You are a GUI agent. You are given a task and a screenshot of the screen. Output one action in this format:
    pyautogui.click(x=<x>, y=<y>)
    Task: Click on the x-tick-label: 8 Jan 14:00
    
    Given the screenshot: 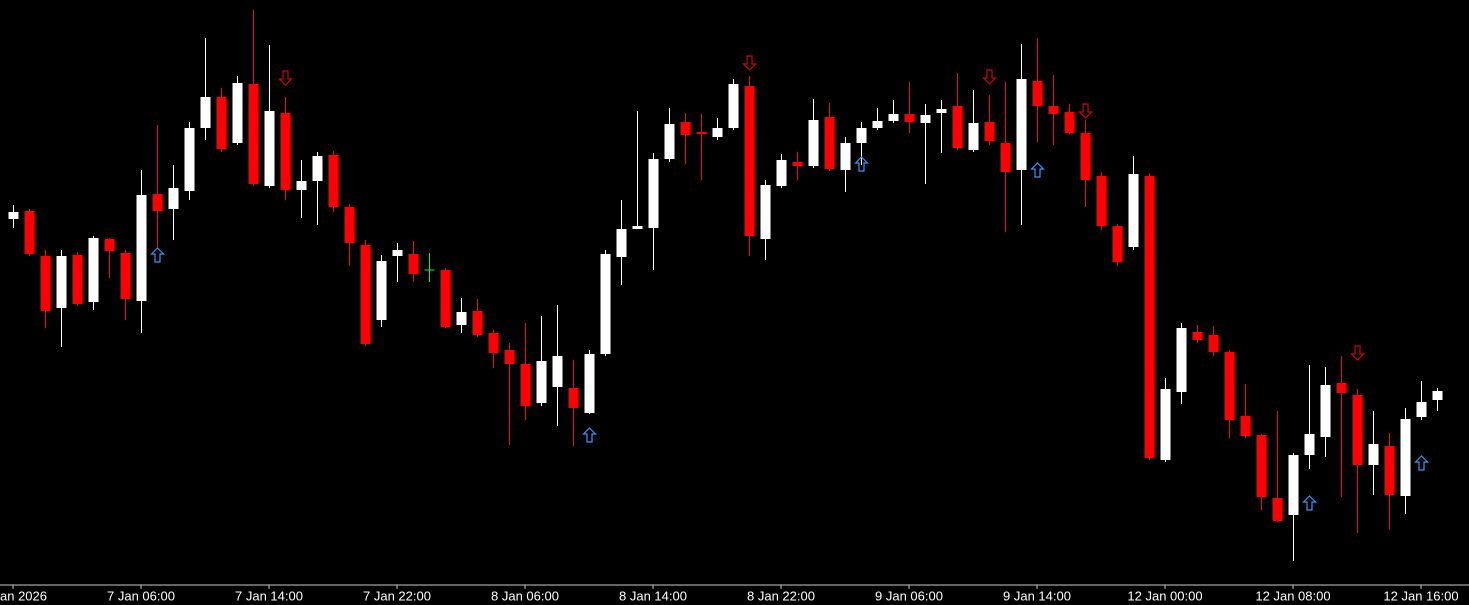 What is the action you would take?
    pyautogui.click(x=653, y=595)
    